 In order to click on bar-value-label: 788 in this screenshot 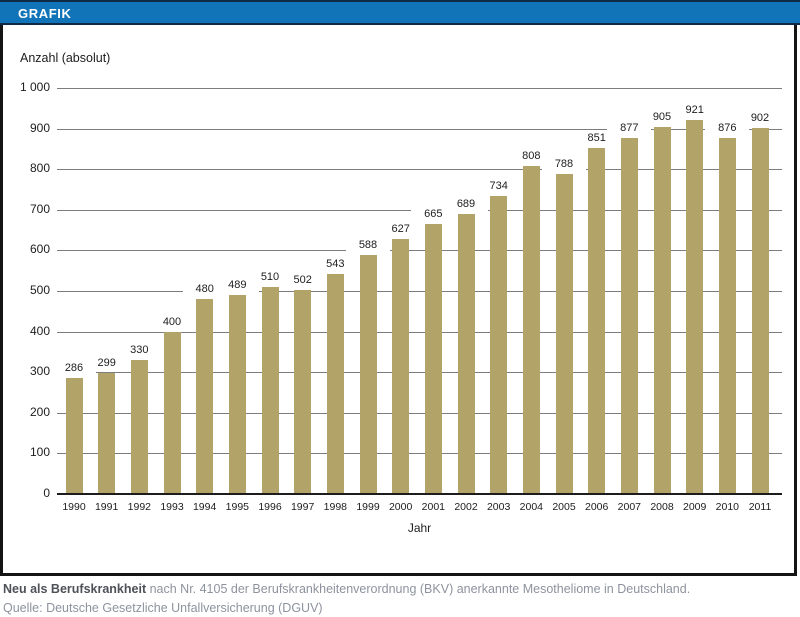, I will do `click(564, 164)`.